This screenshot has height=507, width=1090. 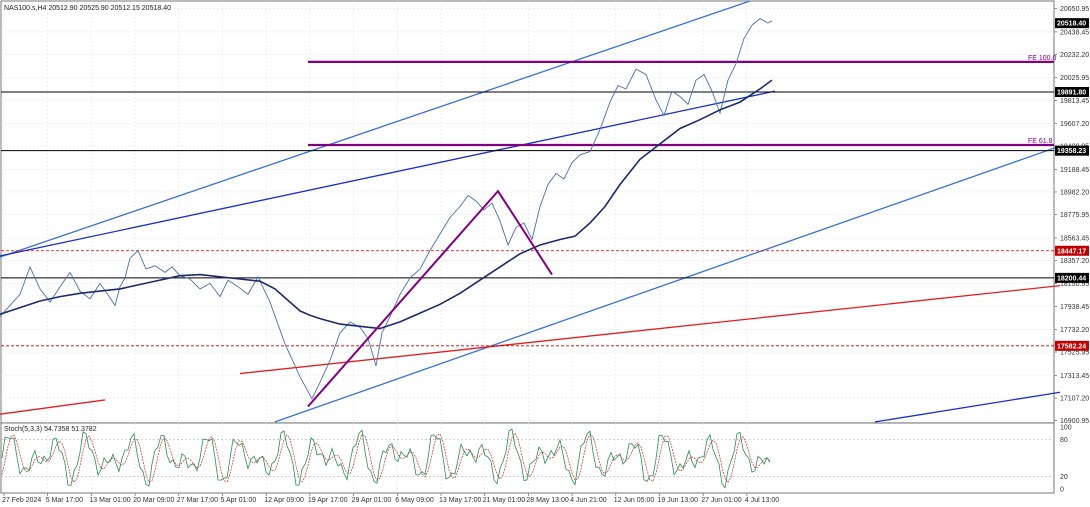 I want to click on oscillator-panel, so click(x=527, y=458).